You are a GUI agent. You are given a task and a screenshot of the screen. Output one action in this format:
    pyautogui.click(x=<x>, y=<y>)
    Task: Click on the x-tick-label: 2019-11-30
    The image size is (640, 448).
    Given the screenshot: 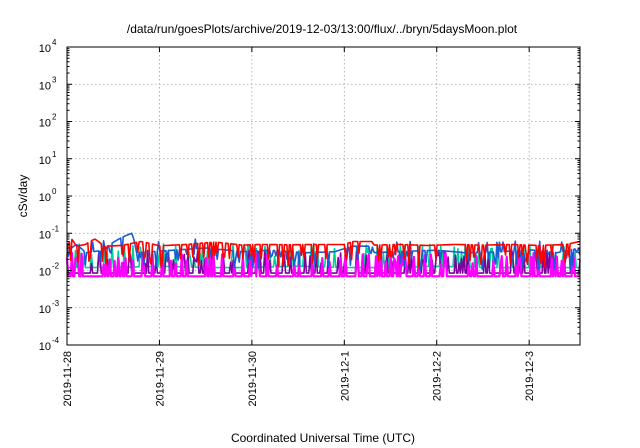 What is the action you would take?
    pyautogui.click(x=253, y=378)
    